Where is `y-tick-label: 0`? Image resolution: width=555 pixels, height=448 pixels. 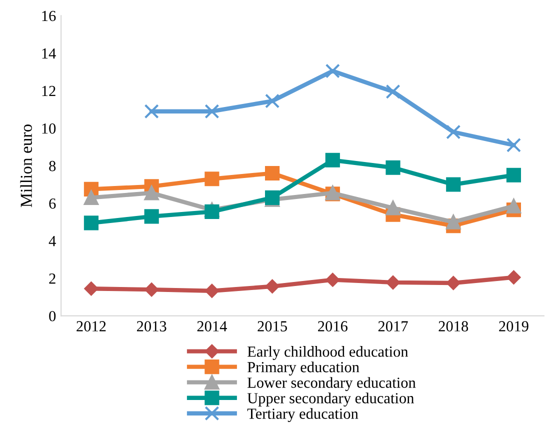
y-tick-label: 0 is located at coordinates (52, 316).